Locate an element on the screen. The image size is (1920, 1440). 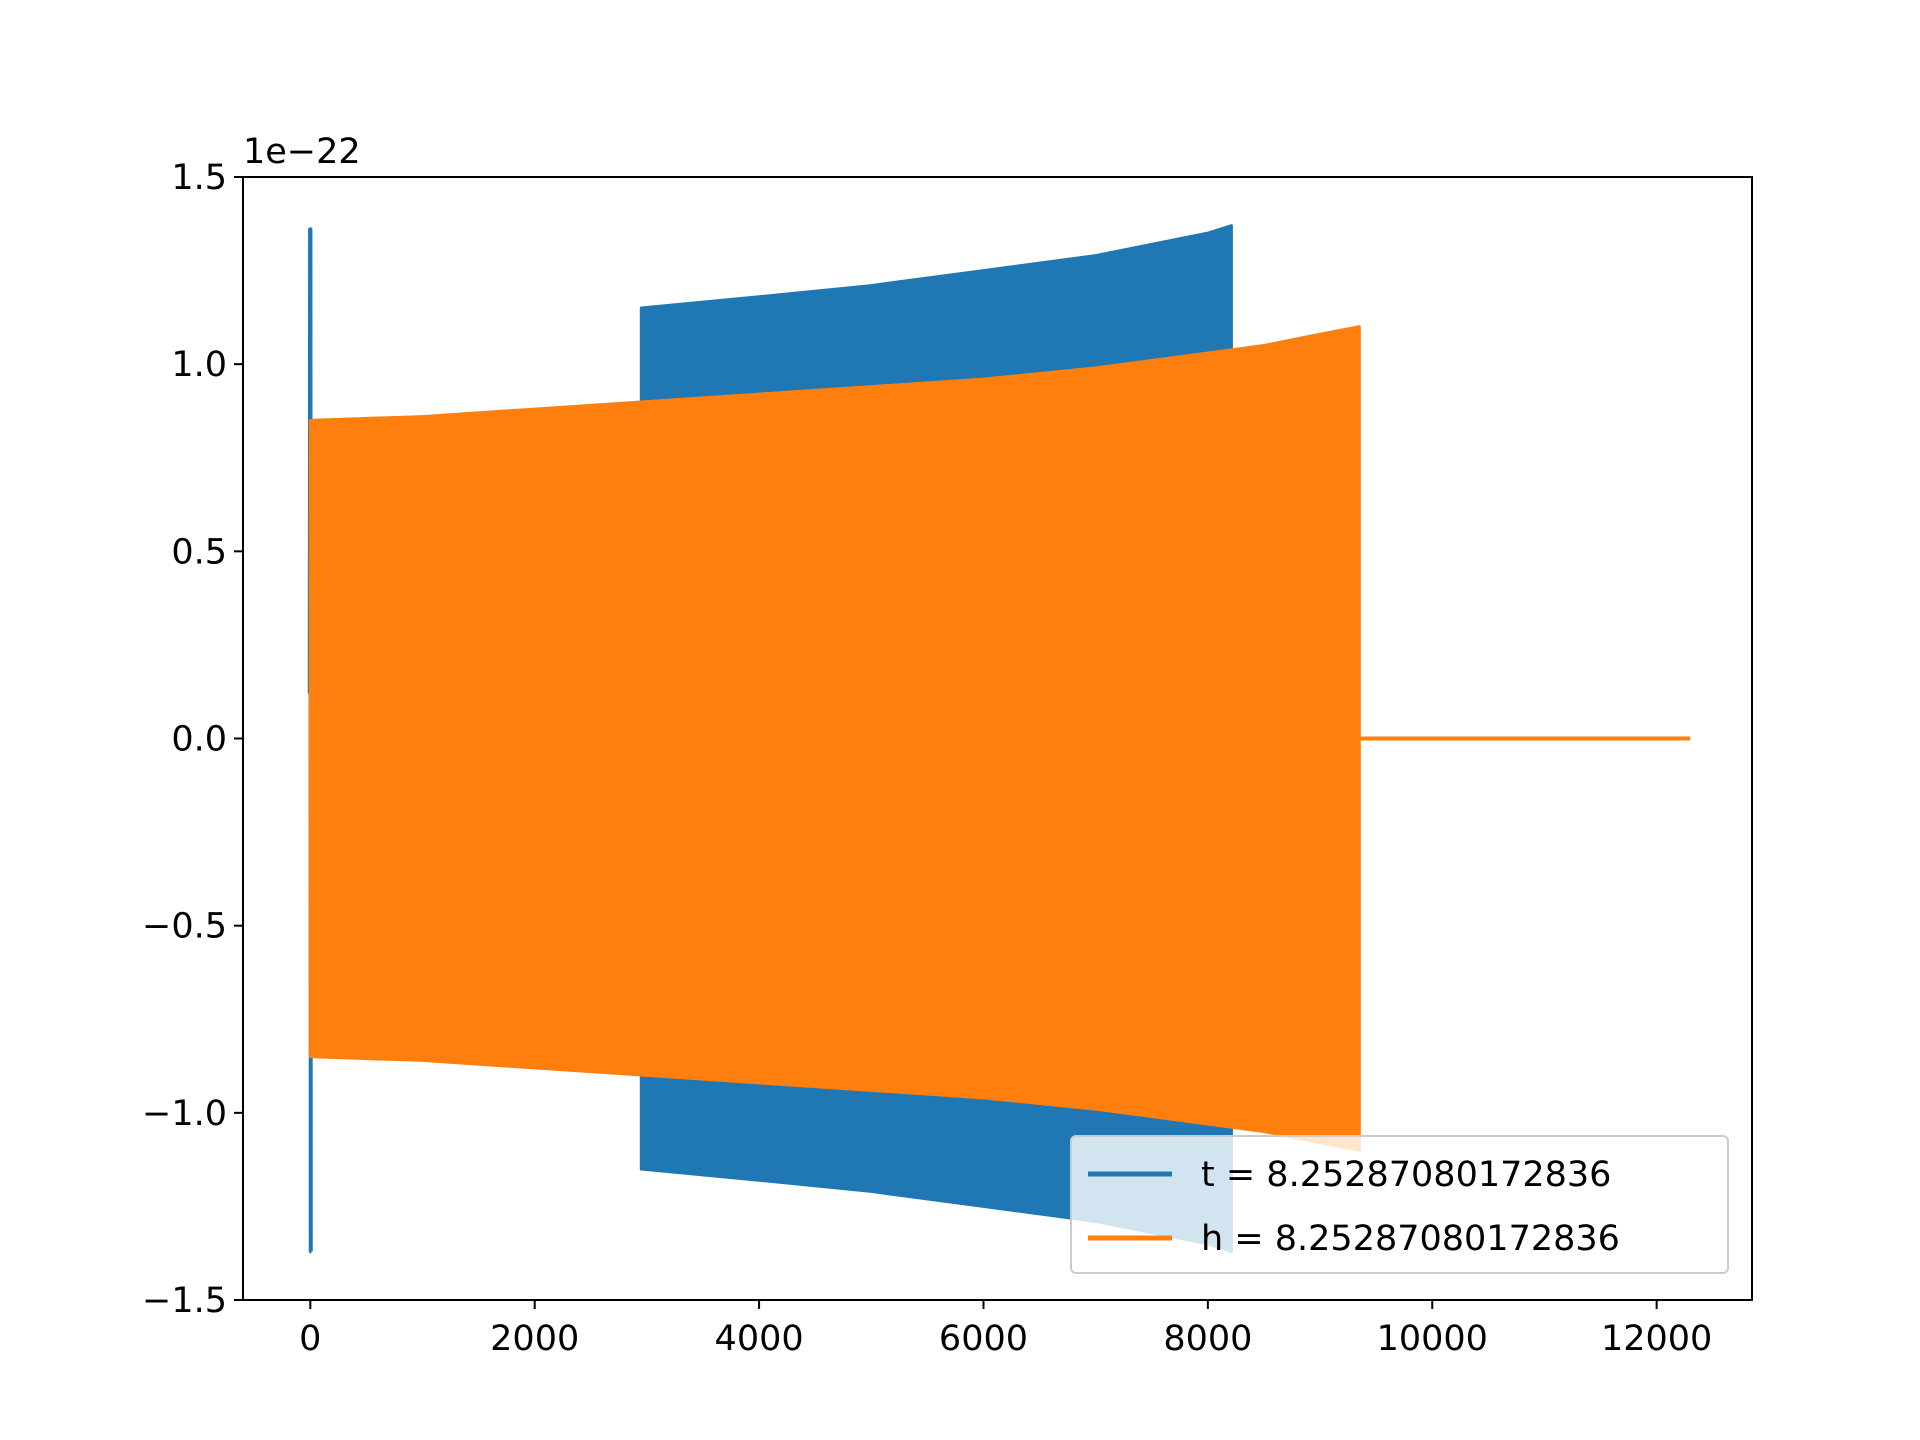
y-tick-label: −1.0 is located at coordinates (184, 1114).